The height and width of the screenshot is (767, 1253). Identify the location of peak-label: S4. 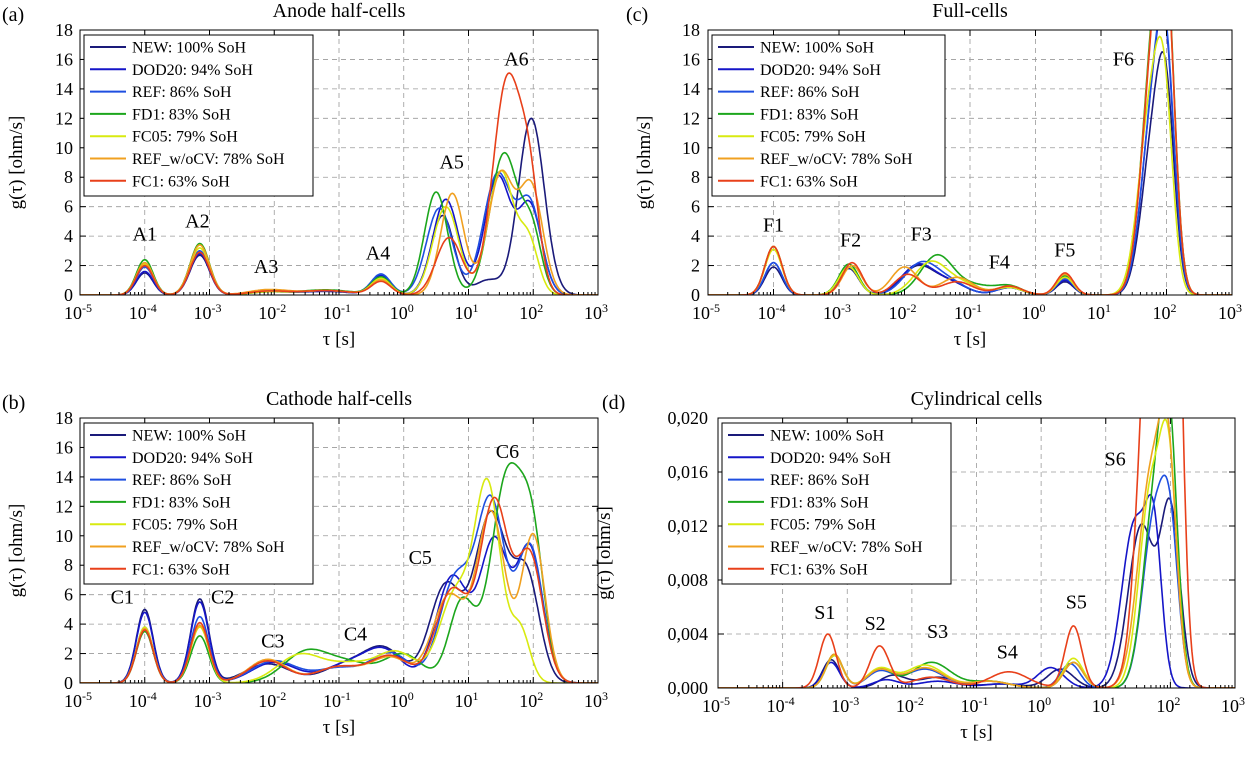
(1007, 652).